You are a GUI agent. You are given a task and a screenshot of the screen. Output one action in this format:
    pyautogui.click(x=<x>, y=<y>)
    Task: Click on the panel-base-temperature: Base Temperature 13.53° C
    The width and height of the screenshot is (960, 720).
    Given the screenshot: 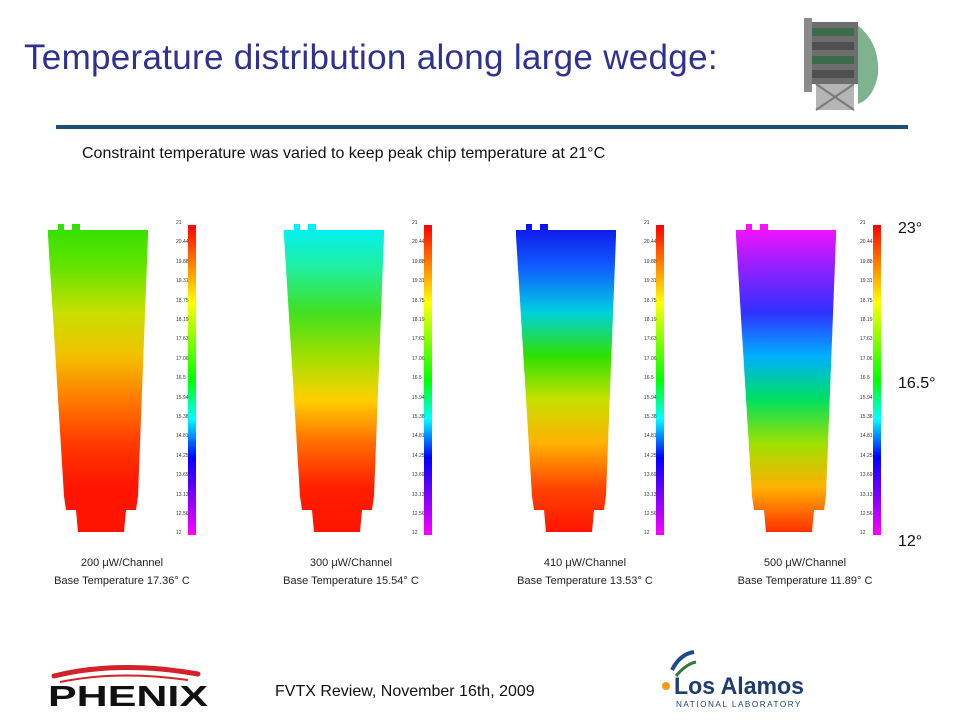 What is the action you would take?
    pyautogui.click(x=585, y=581)
    